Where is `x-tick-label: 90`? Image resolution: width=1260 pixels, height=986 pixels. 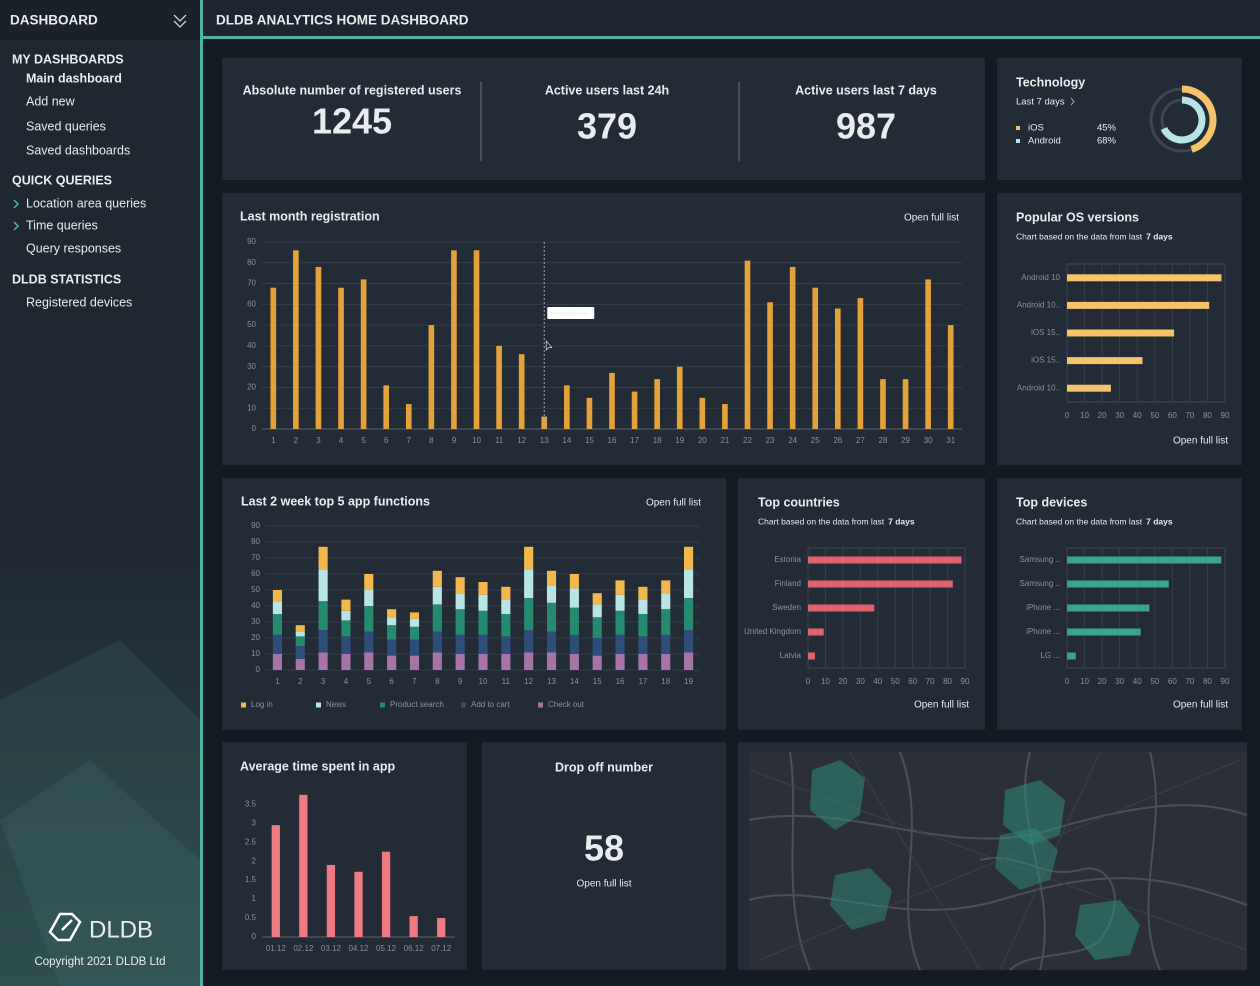
x-tick-label: 90 is located at coordinates (1225, 681).